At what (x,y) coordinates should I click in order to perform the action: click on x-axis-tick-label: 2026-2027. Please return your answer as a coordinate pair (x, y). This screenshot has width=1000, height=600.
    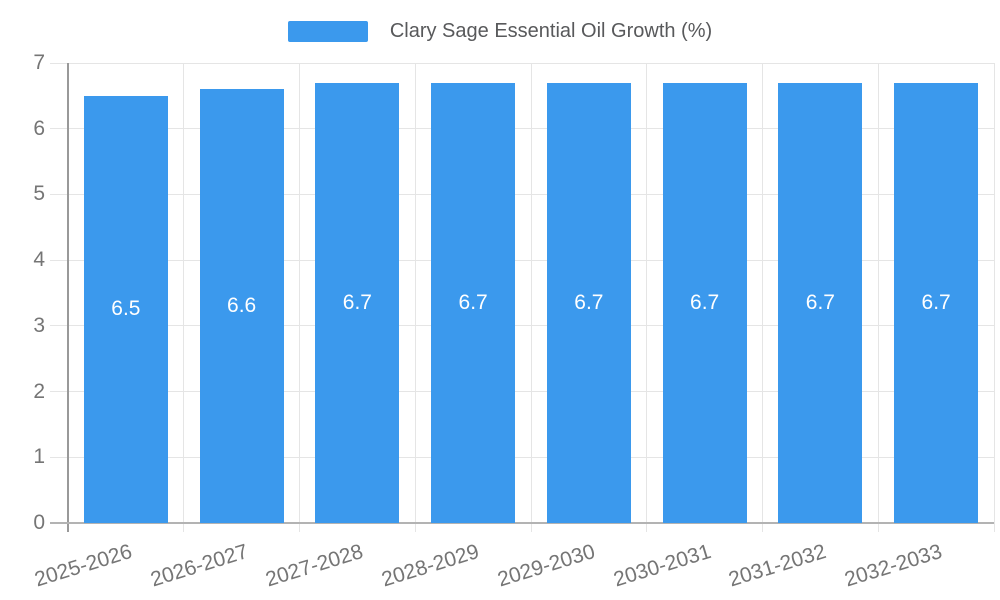
    Looking at the image, I should click on (199, 566).